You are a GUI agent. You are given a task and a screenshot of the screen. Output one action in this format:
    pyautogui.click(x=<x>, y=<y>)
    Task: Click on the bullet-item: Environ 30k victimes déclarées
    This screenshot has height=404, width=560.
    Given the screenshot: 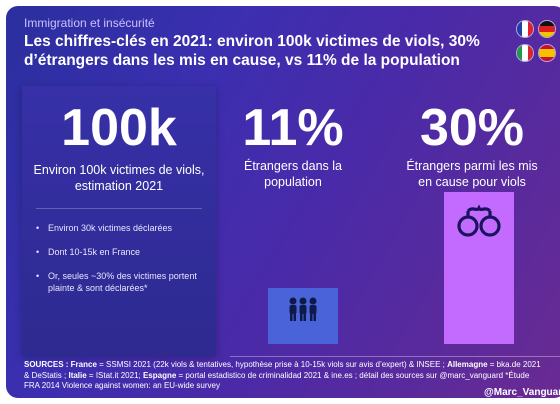 What is the action you would take?
    pyautogui.click(x=124, y=228)
    